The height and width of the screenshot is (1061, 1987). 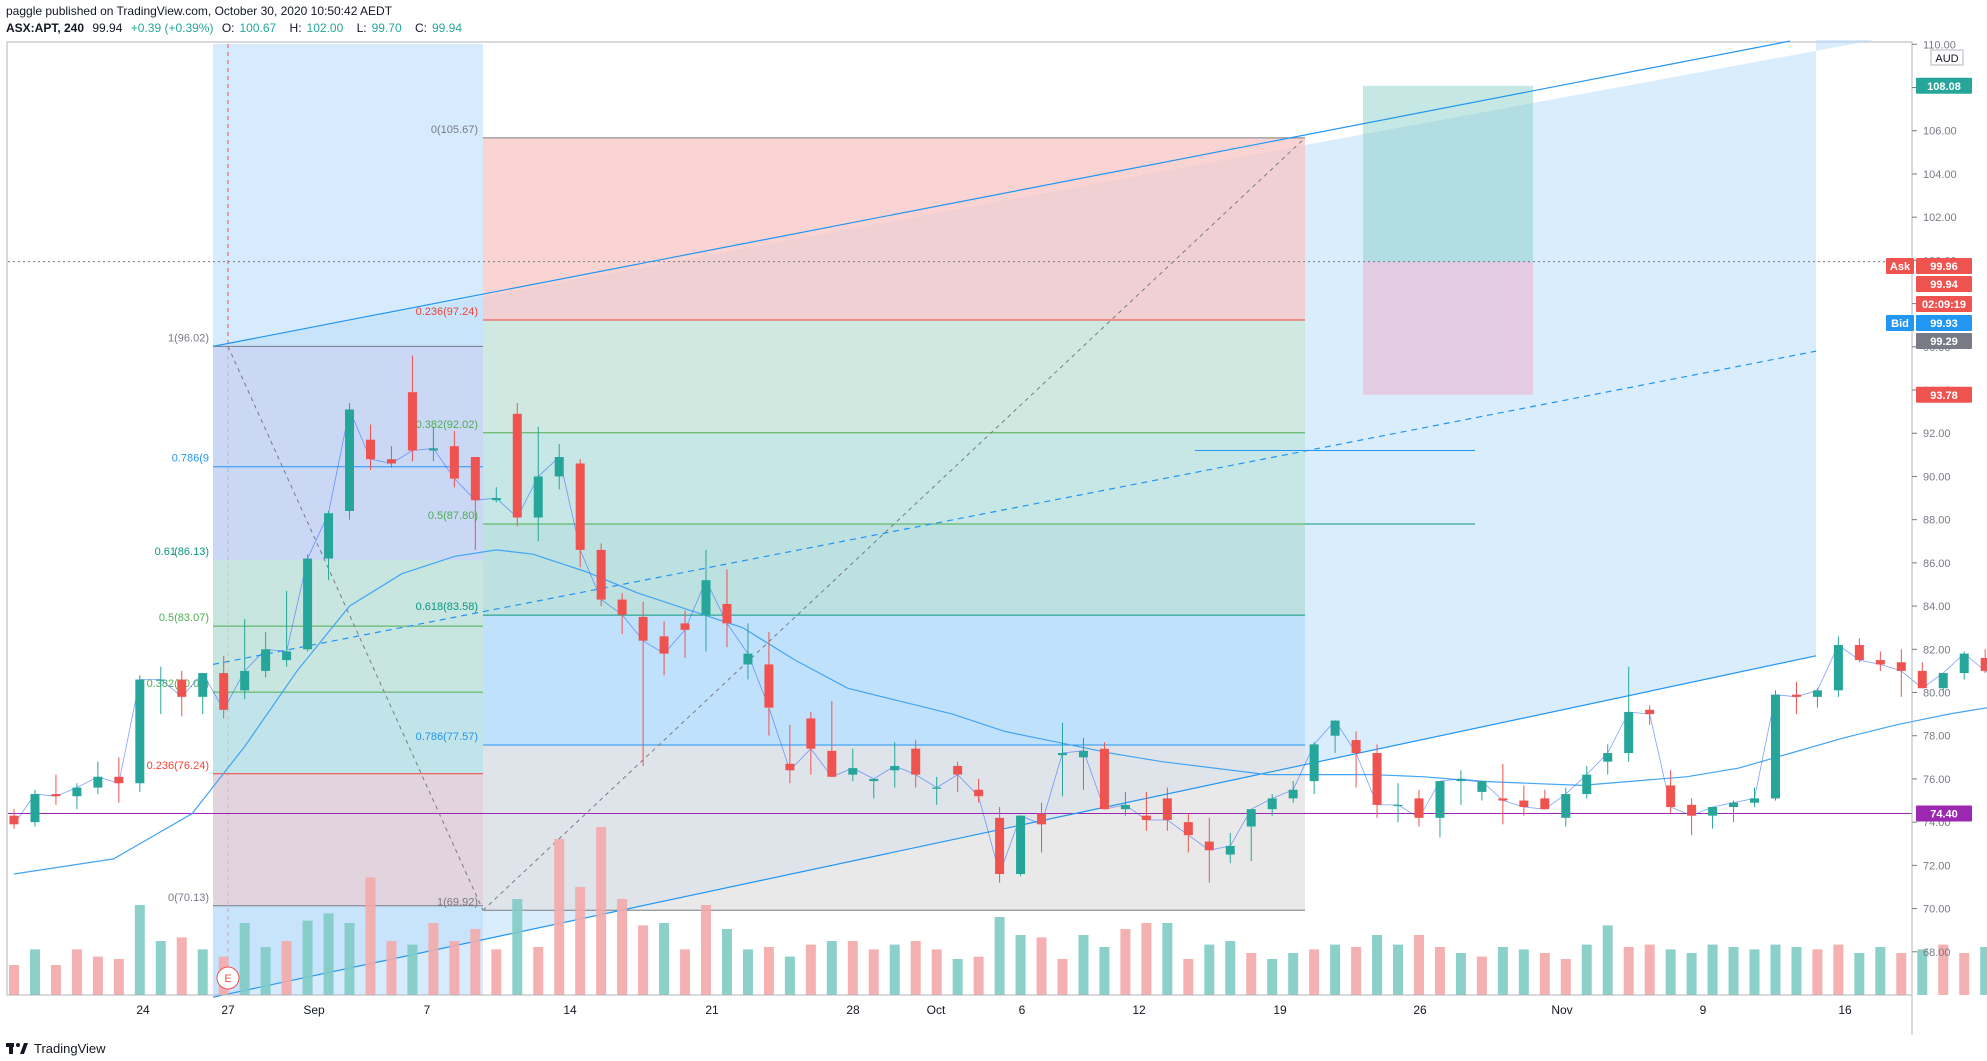 What do you see at coordinates (936, 1010) in the screenshot?
I see `x-tick-label-7: Oct` at bounding box center [936, 1010].